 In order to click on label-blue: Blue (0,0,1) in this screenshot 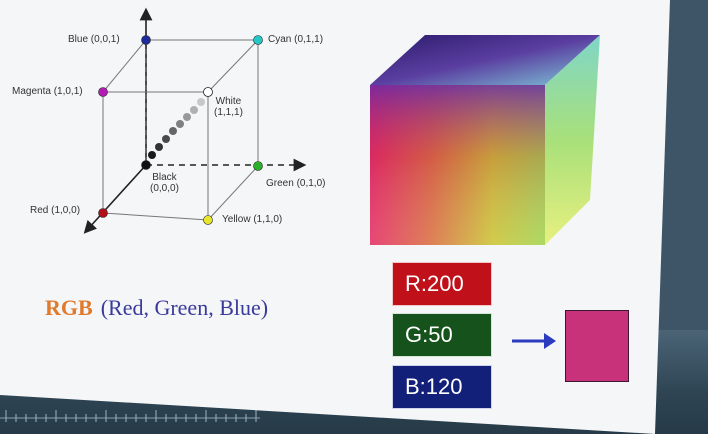, I will do `click(94, 39)`.